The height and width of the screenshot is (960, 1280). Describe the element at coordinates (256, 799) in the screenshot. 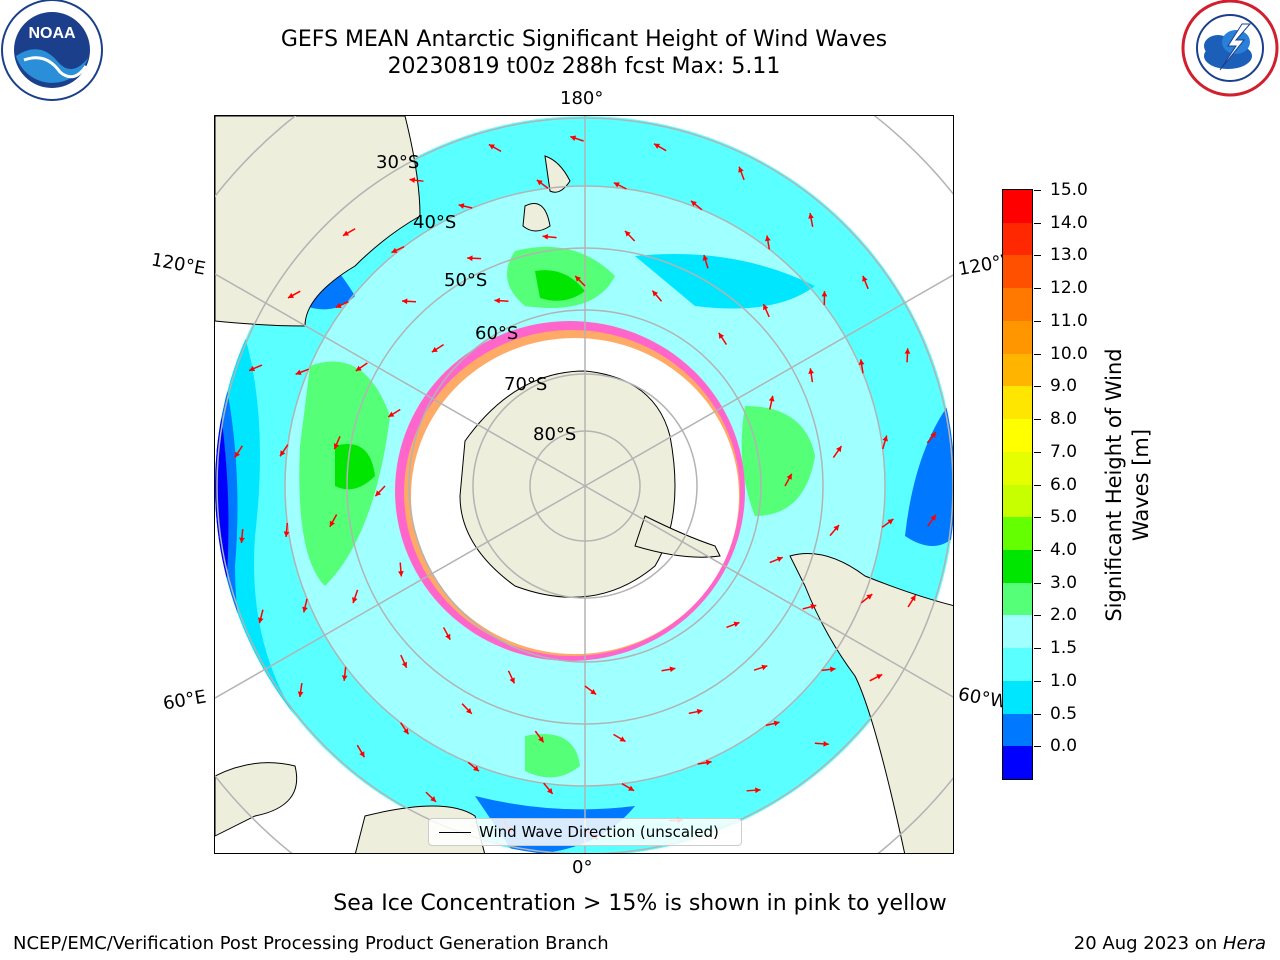

I see `madagascar` at that location.